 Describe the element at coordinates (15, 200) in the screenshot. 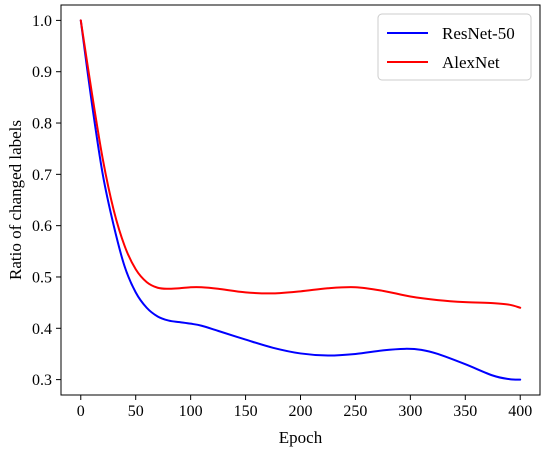

I see `y-axis-label: Ratio of changed labels` at that location.